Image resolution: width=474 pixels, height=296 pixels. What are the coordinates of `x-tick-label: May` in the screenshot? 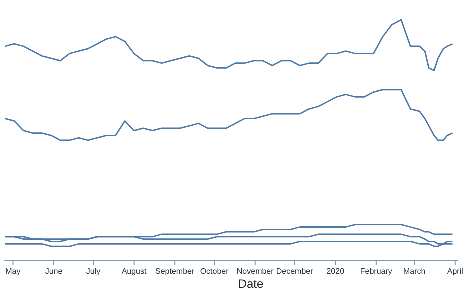 It's located at (13, 271).